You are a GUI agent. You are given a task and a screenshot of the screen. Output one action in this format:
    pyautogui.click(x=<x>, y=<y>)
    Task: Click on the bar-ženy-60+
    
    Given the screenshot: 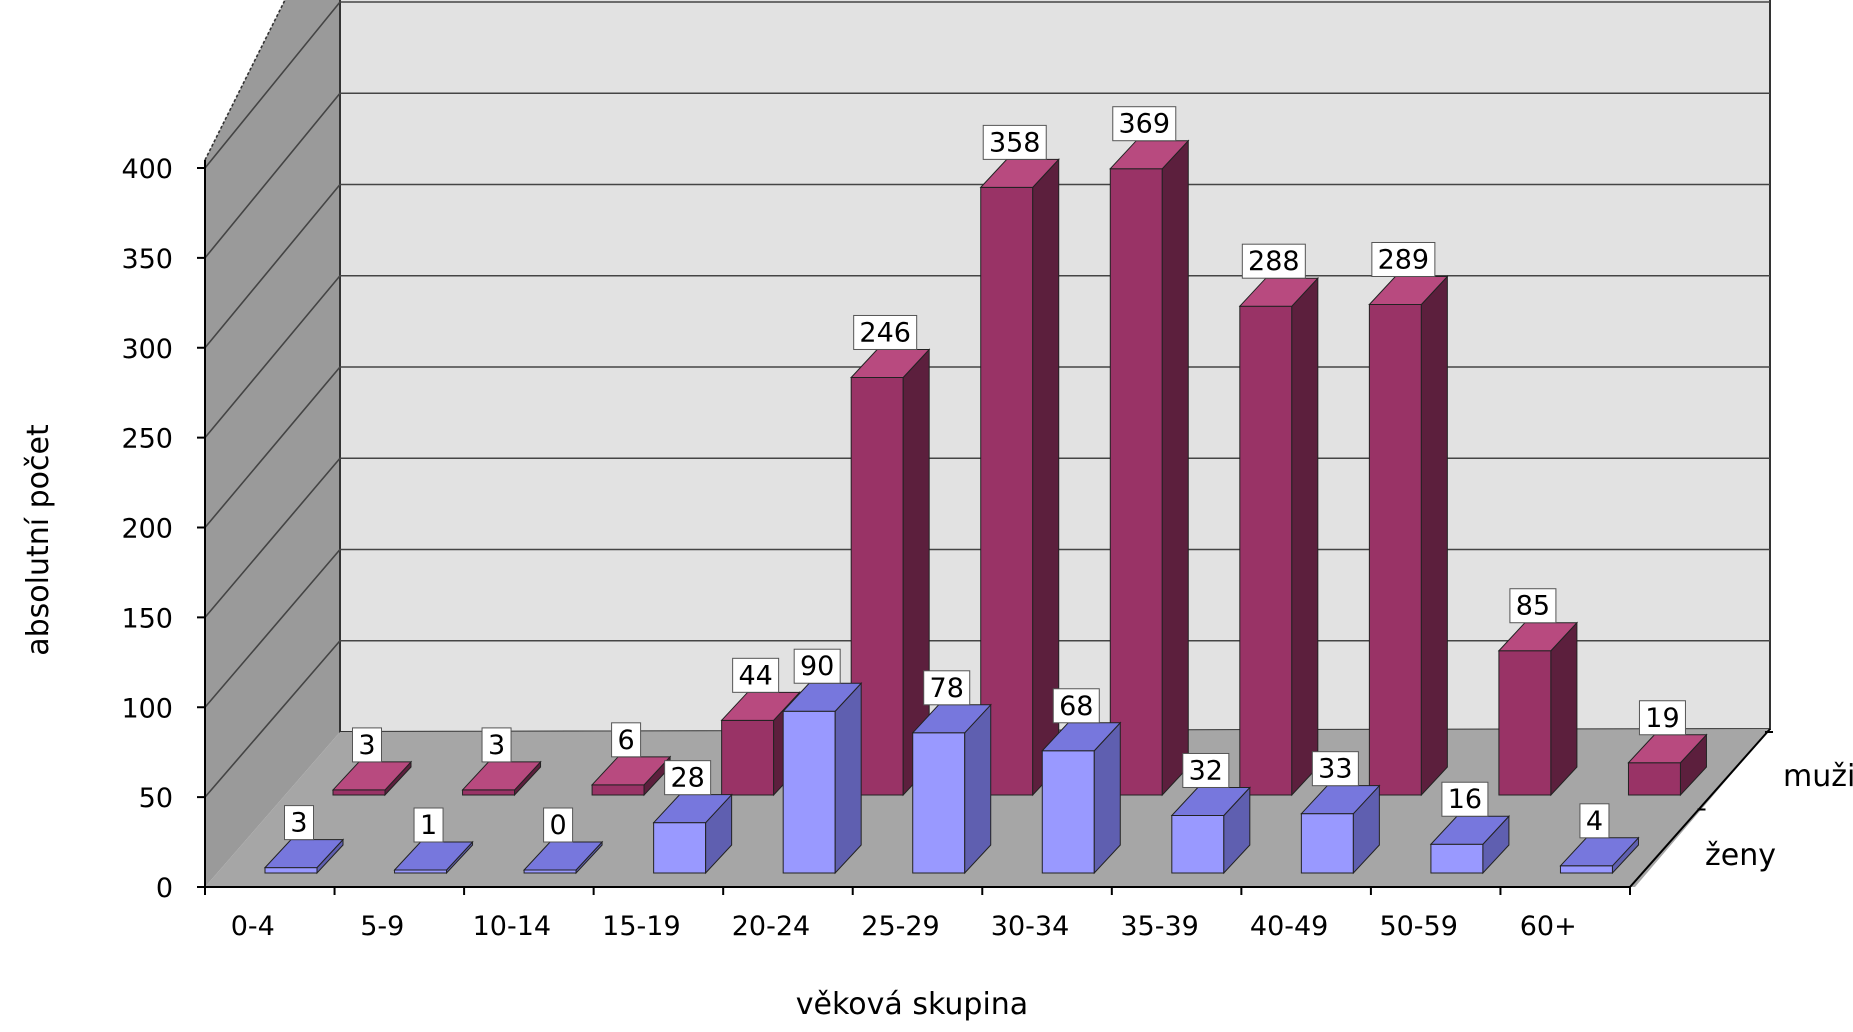 What is the action you would take?
    pyautogui.click(x=1599, y=855)
    